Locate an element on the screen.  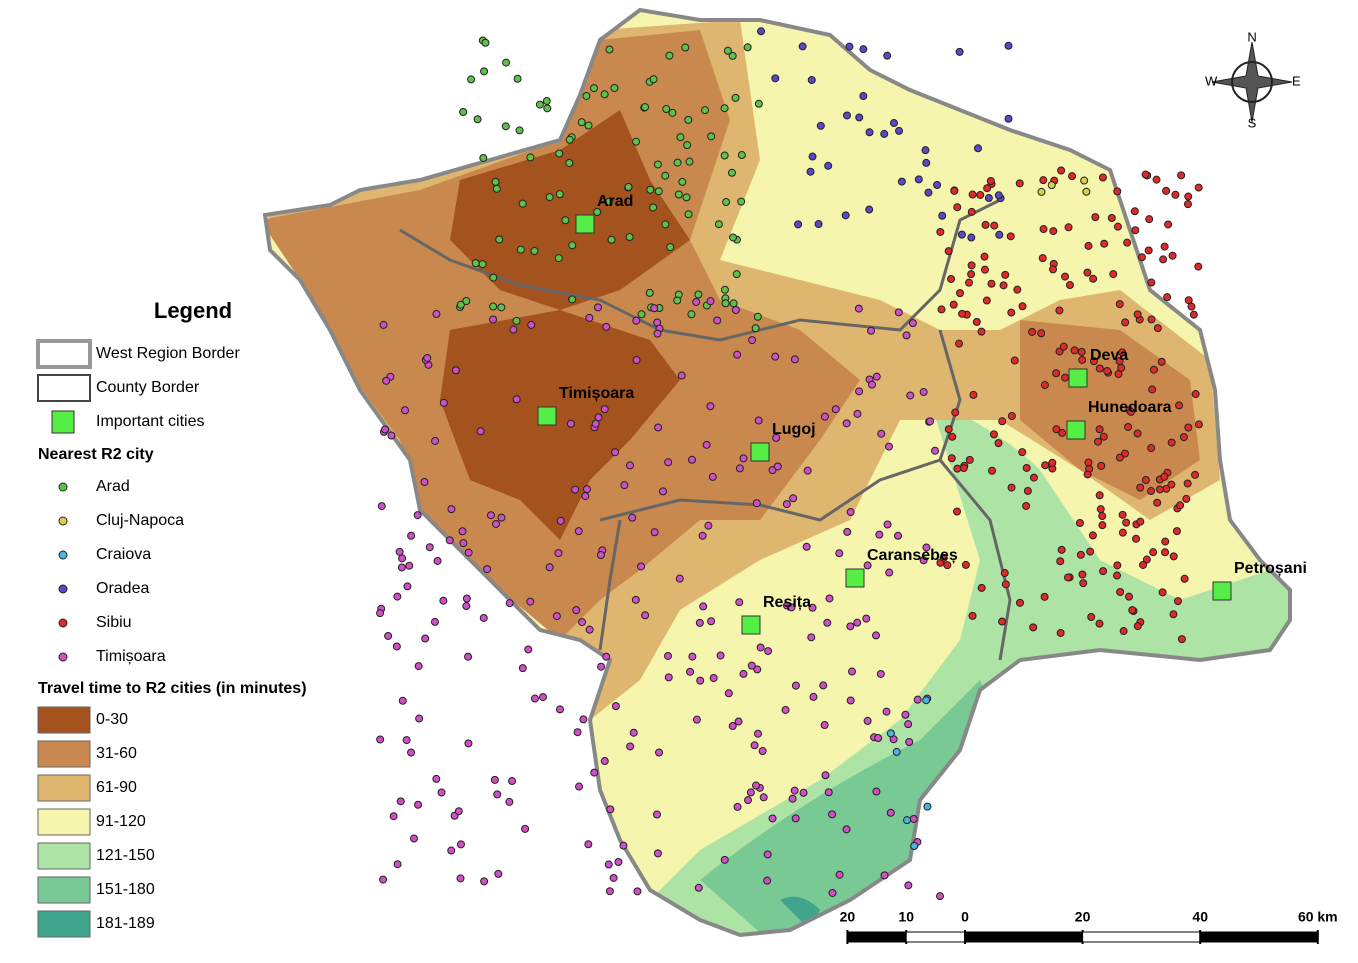
scale-label: 0 is located at coordinates (965, 917).